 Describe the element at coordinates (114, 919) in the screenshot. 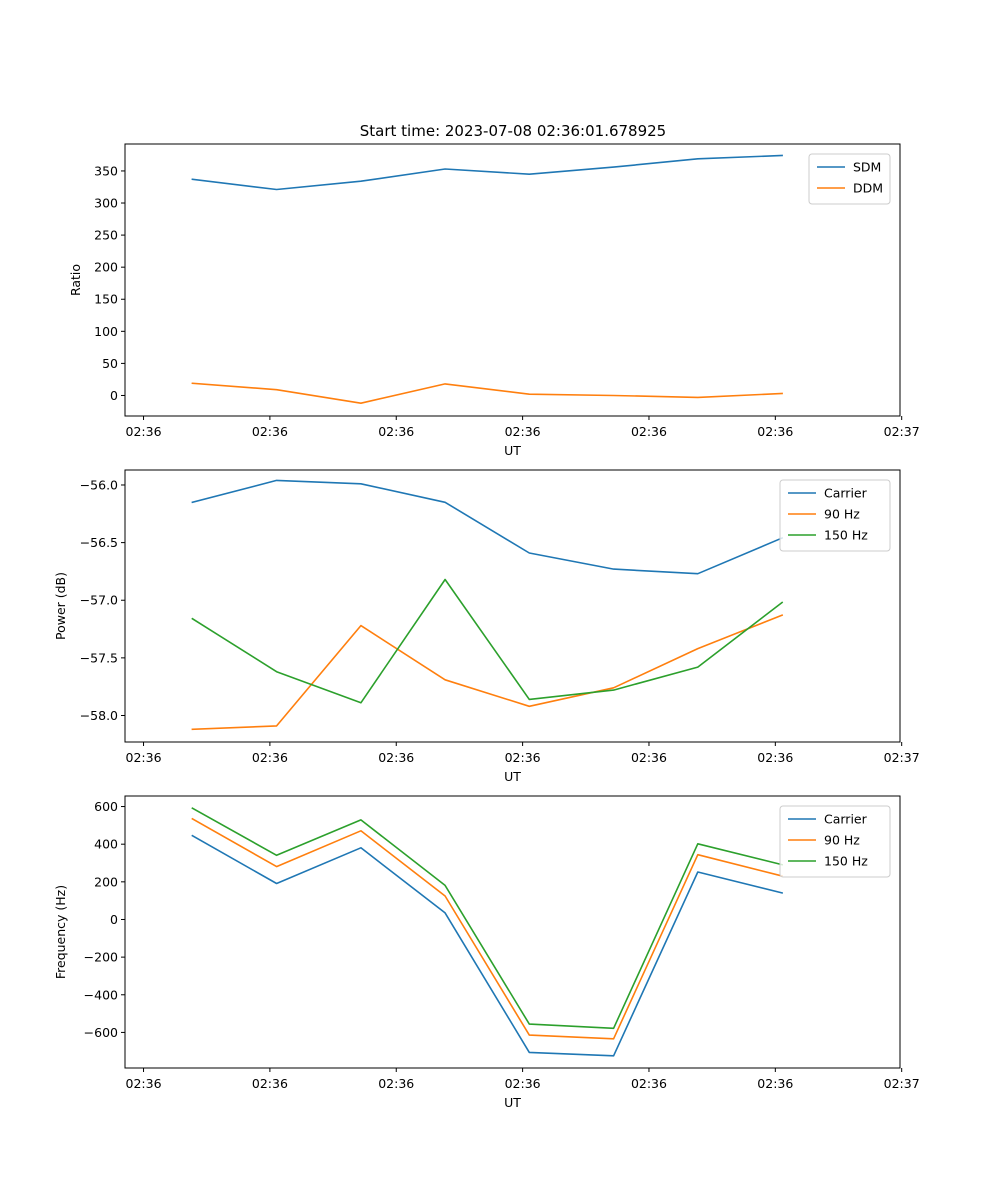

I see `chart-2-y-tick-label: 0` at that location.